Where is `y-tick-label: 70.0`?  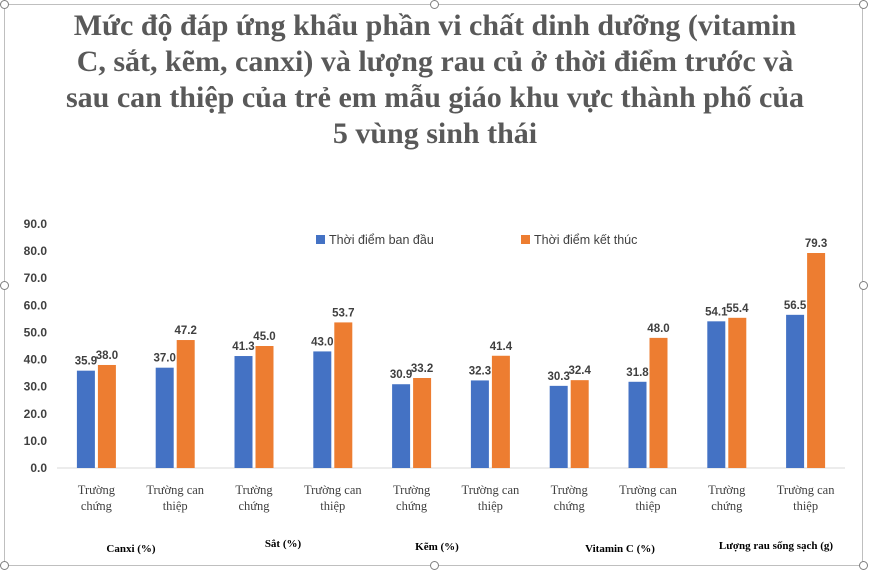
y-tick-label: 70.0 is located at coordinates (36, 278).